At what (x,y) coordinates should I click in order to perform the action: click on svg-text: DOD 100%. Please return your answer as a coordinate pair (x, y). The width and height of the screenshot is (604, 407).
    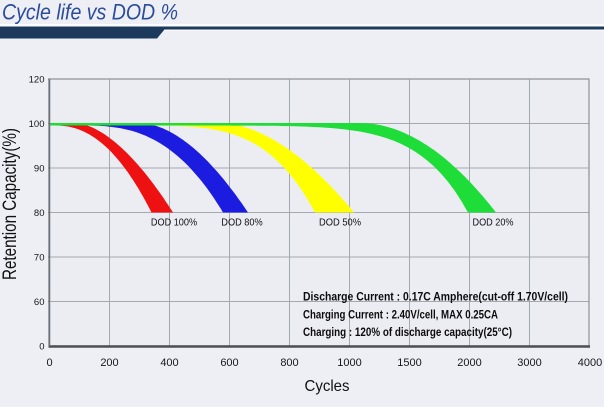
    Looking at the image, I should click on (174, 222).